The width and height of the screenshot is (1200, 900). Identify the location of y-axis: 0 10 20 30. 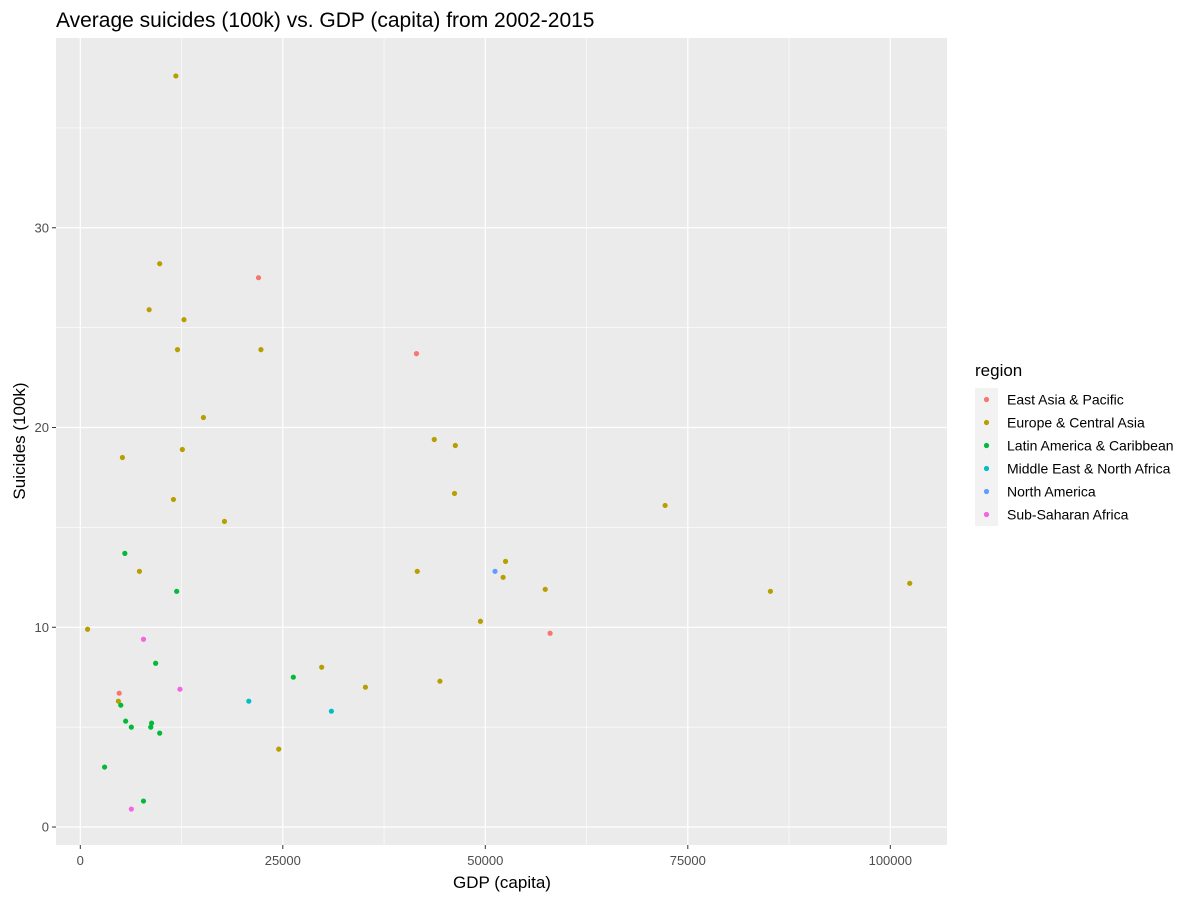
(45, 527).